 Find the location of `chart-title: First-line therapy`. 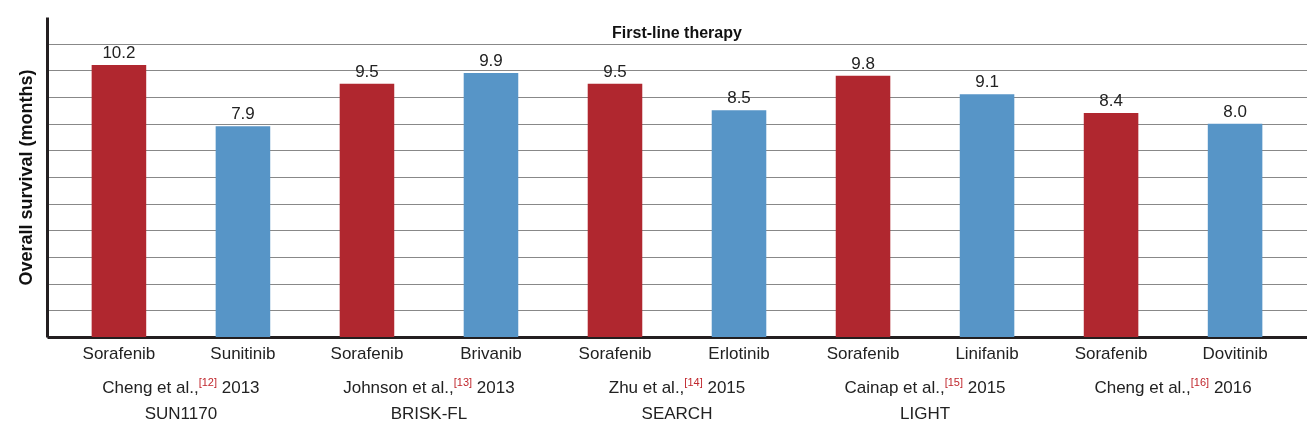

chart-title: First-line therapy is located at coordinates (677, 32).